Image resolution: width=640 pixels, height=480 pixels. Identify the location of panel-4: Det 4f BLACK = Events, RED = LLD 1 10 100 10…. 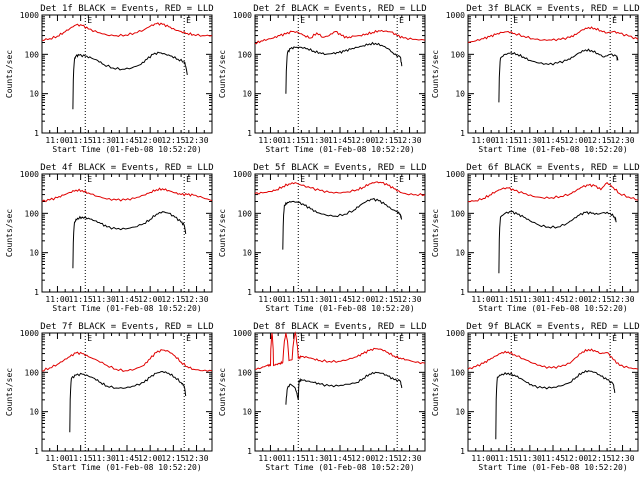
(109, 238).